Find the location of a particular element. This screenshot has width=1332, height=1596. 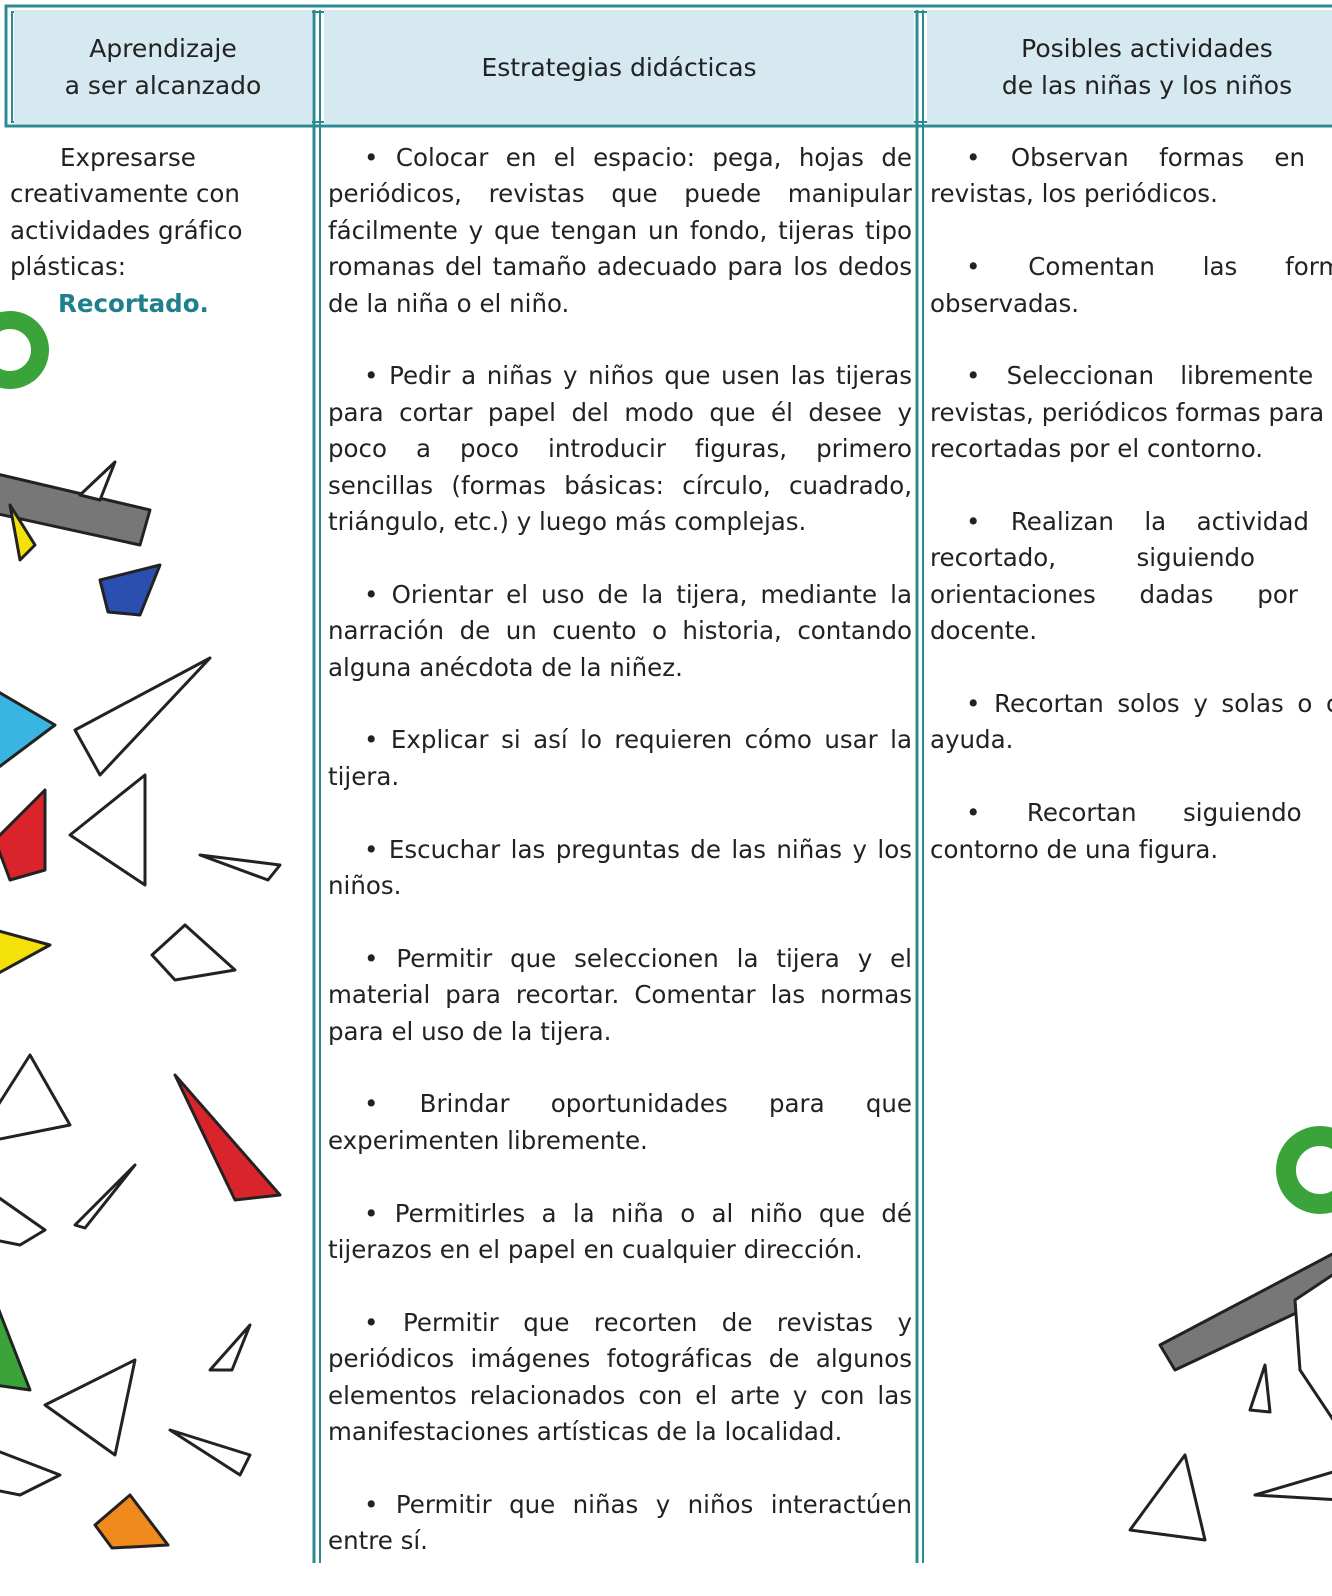

activity-item: • Comentan las formas observadas. is located at coordinates (1131, 285).